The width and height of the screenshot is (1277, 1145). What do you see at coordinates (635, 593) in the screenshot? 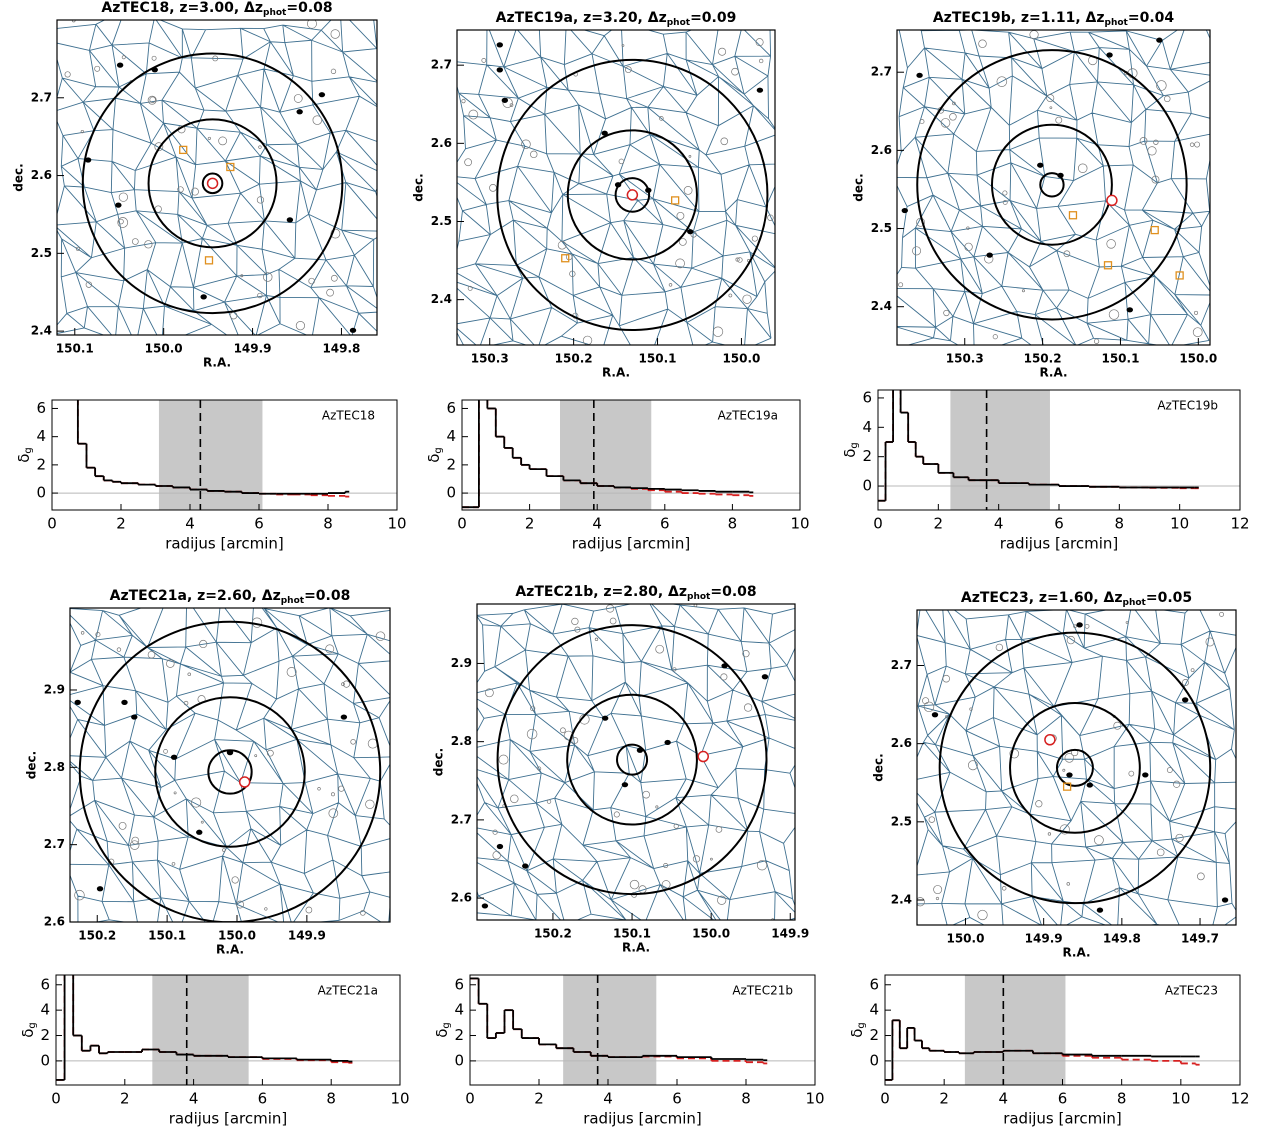
I see `map-title: AzTEC21b, z=2.80, Δzphot=0.08` at bounding box center [635, 593].